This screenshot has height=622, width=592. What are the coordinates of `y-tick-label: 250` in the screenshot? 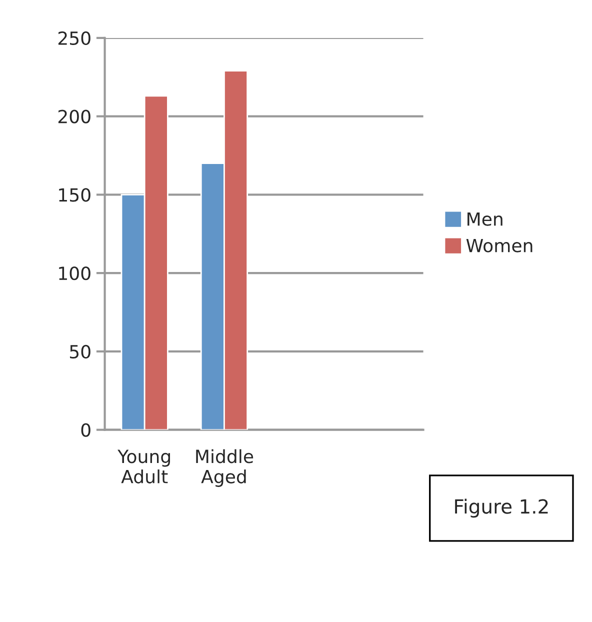 It's located at (74, 38).